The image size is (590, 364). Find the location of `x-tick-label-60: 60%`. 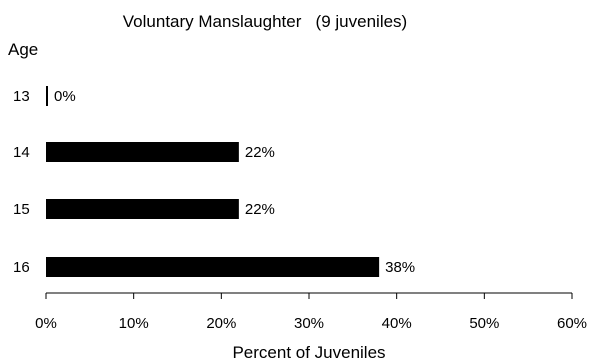

x-tick-label-60: 60% is located at coordinates (572, 323).